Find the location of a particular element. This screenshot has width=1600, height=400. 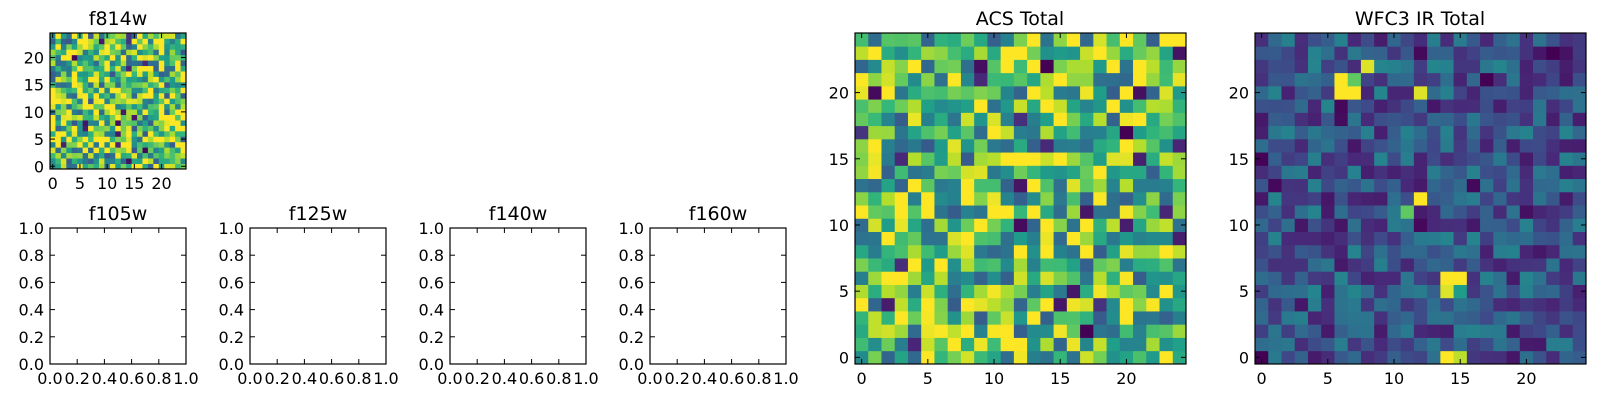

heatmap-cells-f814w is located at coordinates (118, 101).